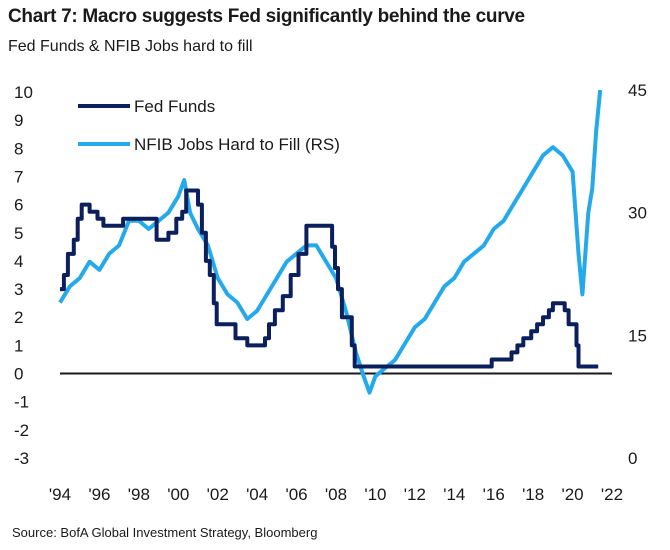 This screenshot has height=550, width=670. I want to click on x-tick-label: '10, so click(375, 494).